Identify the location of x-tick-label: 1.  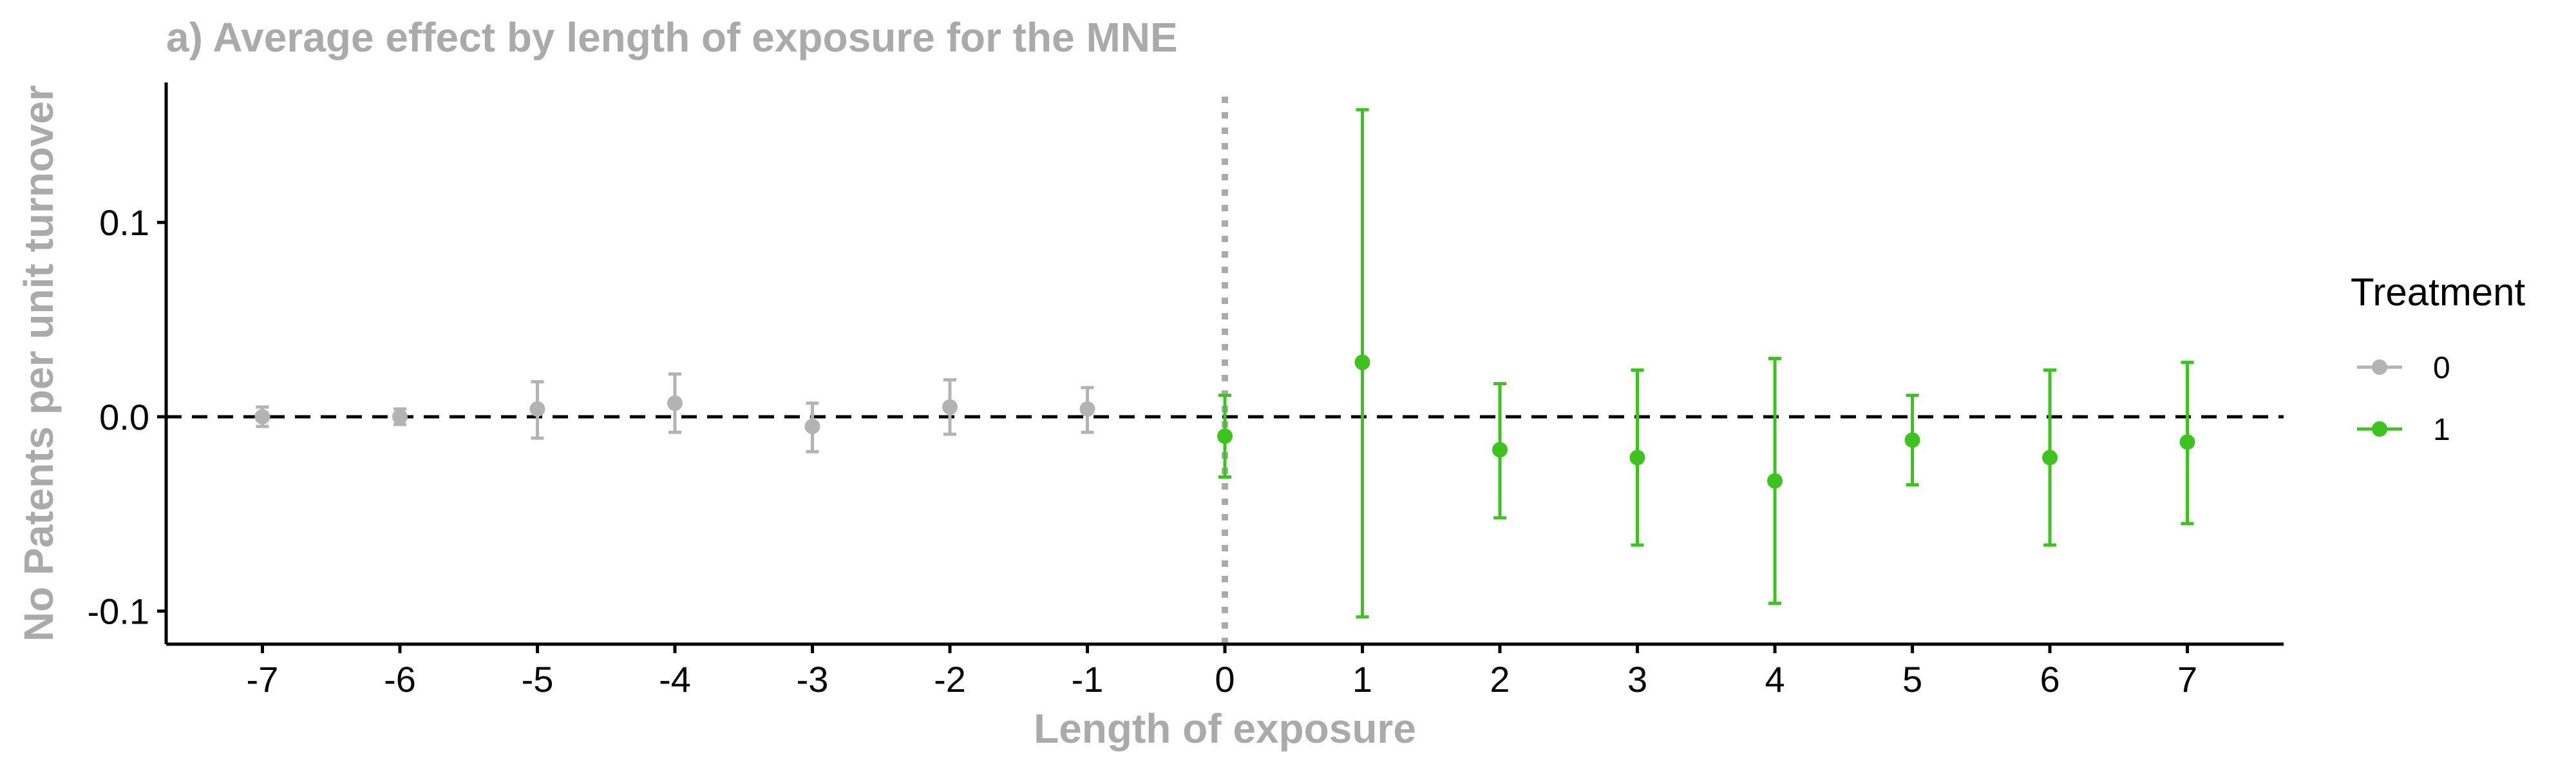
(1362, 679).